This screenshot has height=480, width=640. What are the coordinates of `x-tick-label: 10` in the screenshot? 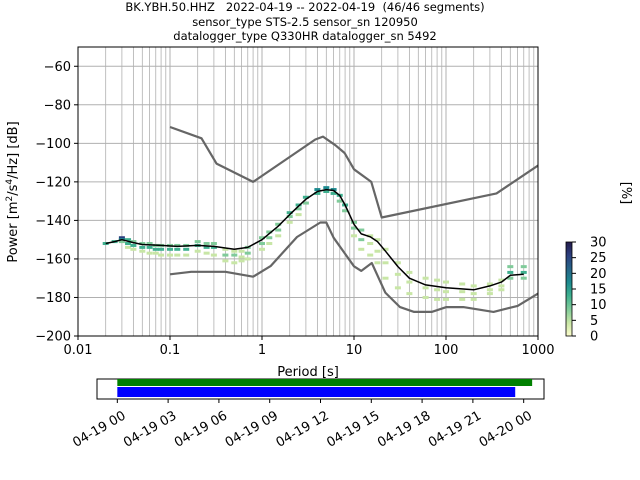 It's located at (354, 350).